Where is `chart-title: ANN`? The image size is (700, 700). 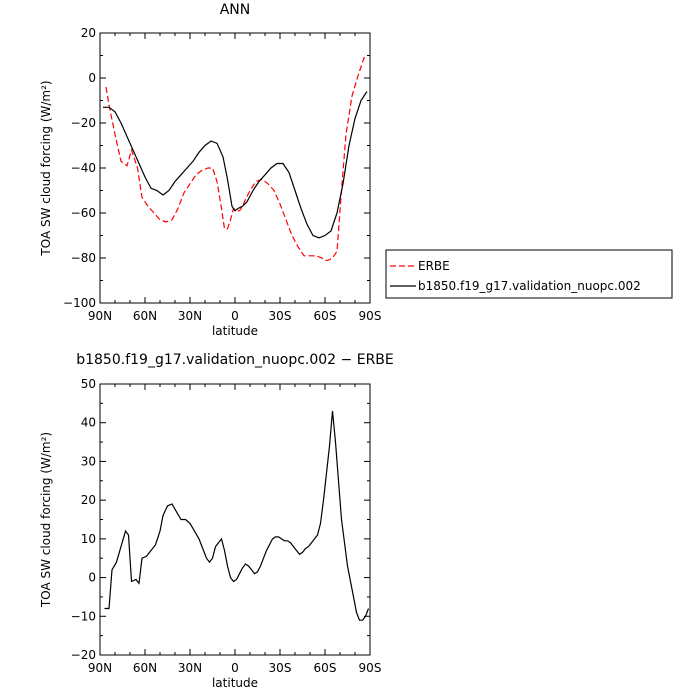
chart-title: ANN is located at coordinates (235, 10).